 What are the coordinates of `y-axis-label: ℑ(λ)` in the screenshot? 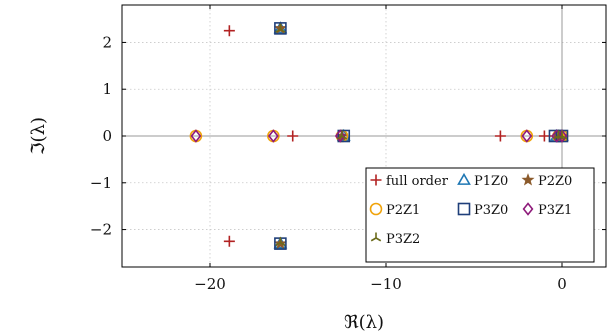 It's located at (38, 136).